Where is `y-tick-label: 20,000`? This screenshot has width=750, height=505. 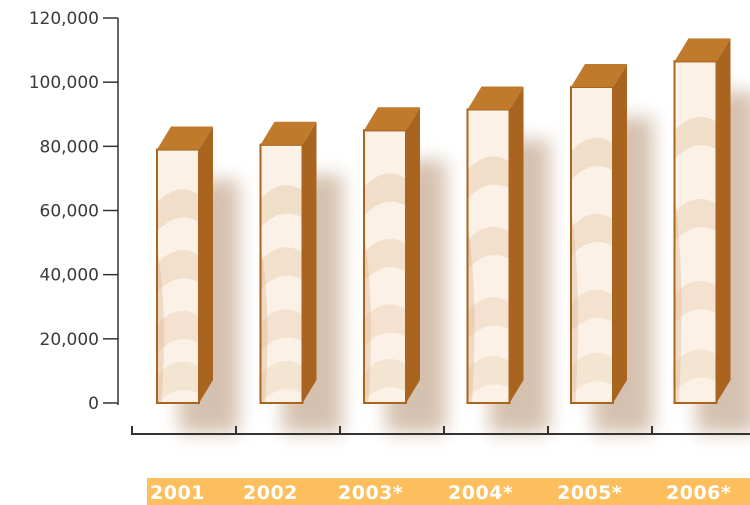 y-tick-label: 20,000 is located at coordinates (69, 340).